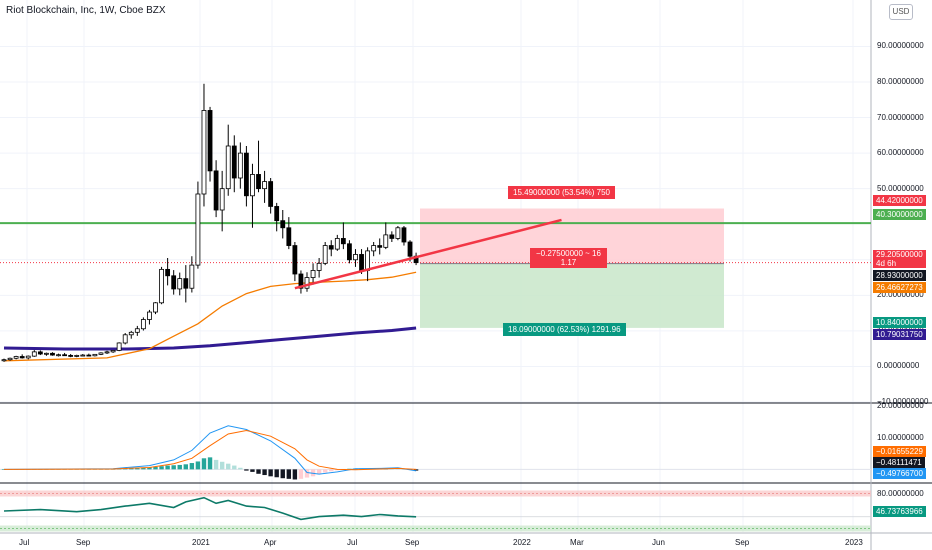 Image resolution: width=932 pixels, height=550 pixels. Describe the element at coordinates (900, 153) in the screenshot. I see `price-tick-label: 60.00000000` at that location.